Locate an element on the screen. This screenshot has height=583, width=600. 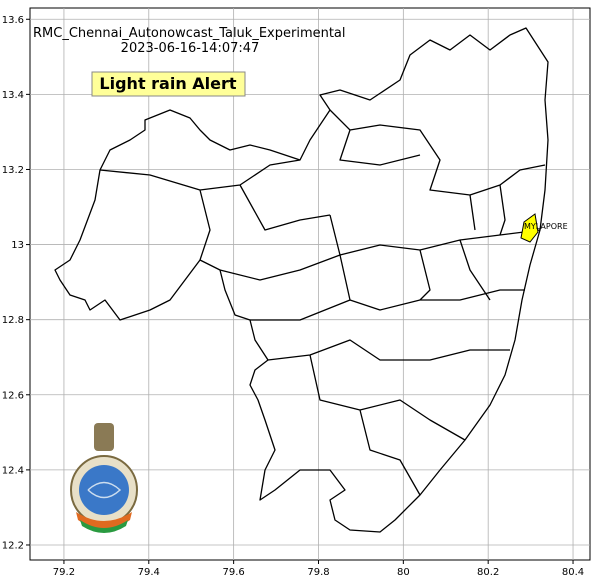
x-tick-label: 79.6 is located at coordinates (234, 572).